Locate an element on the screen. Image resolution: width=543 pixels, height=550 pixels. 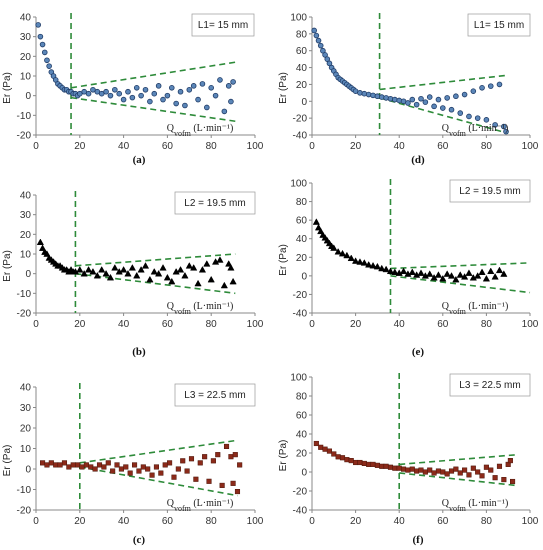
panel-label: (d) is located at coordinates (418, 160).